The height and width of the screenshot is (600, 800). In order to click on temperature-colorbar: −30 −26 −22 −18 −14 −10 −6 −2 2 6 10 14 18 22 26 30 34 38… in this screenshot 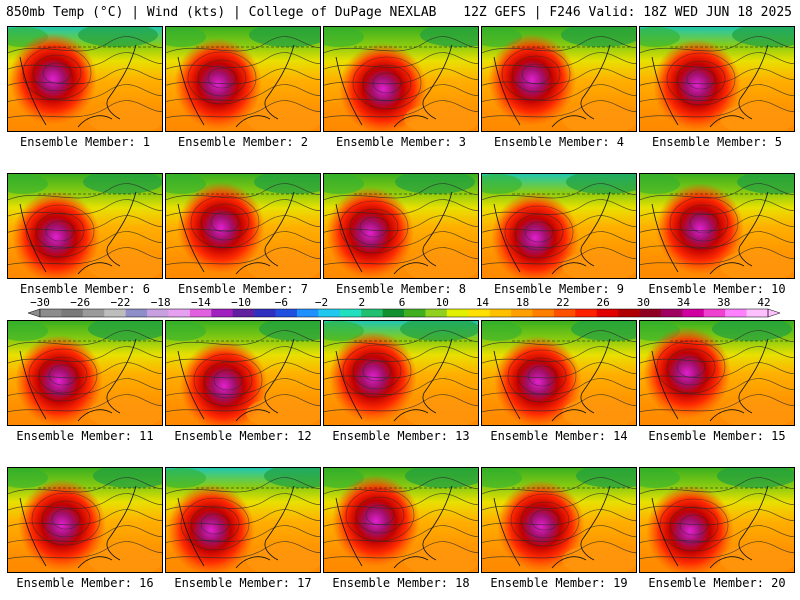, I will do `click(404, 307)`.